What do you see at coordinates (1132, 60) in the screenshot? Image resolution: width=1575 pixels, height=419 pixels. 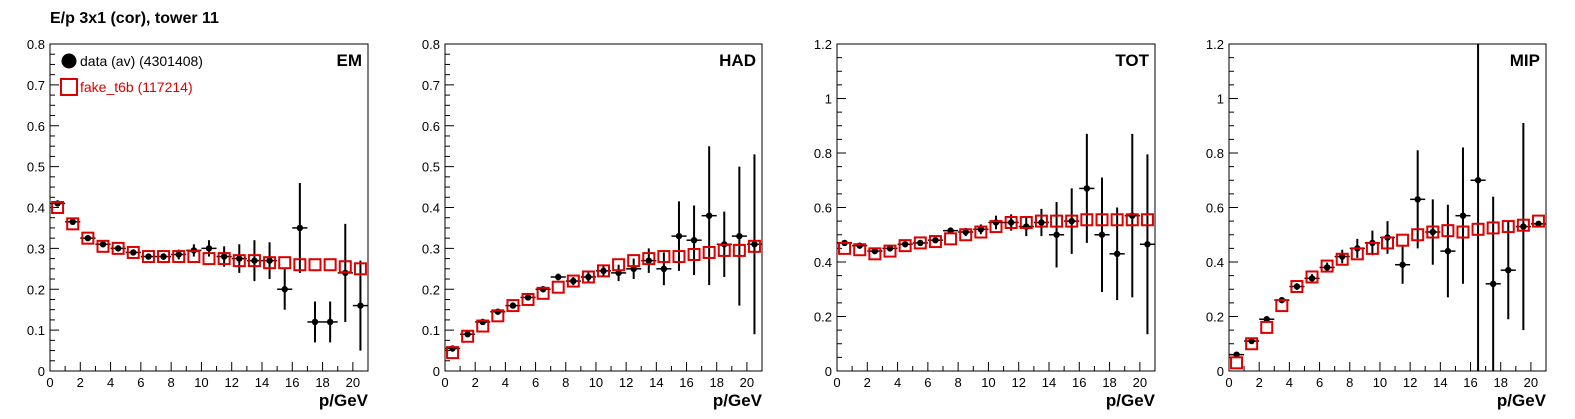 I see `panel-label: TOT` at bounding box center [1132, 60].